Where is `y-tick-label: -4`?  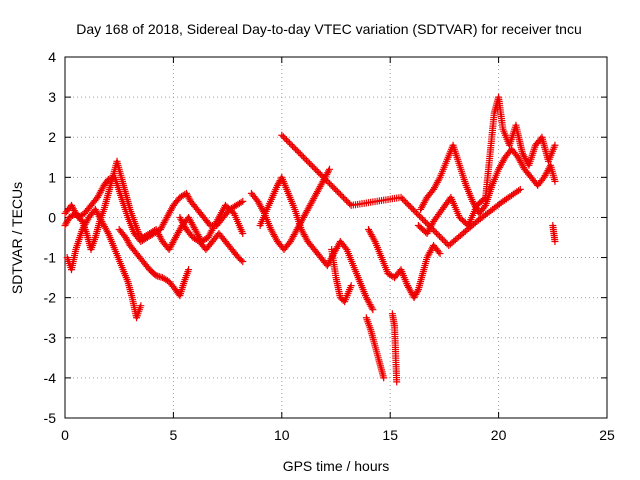
y-tick-label: -4 is located at coordinates (50, 378).